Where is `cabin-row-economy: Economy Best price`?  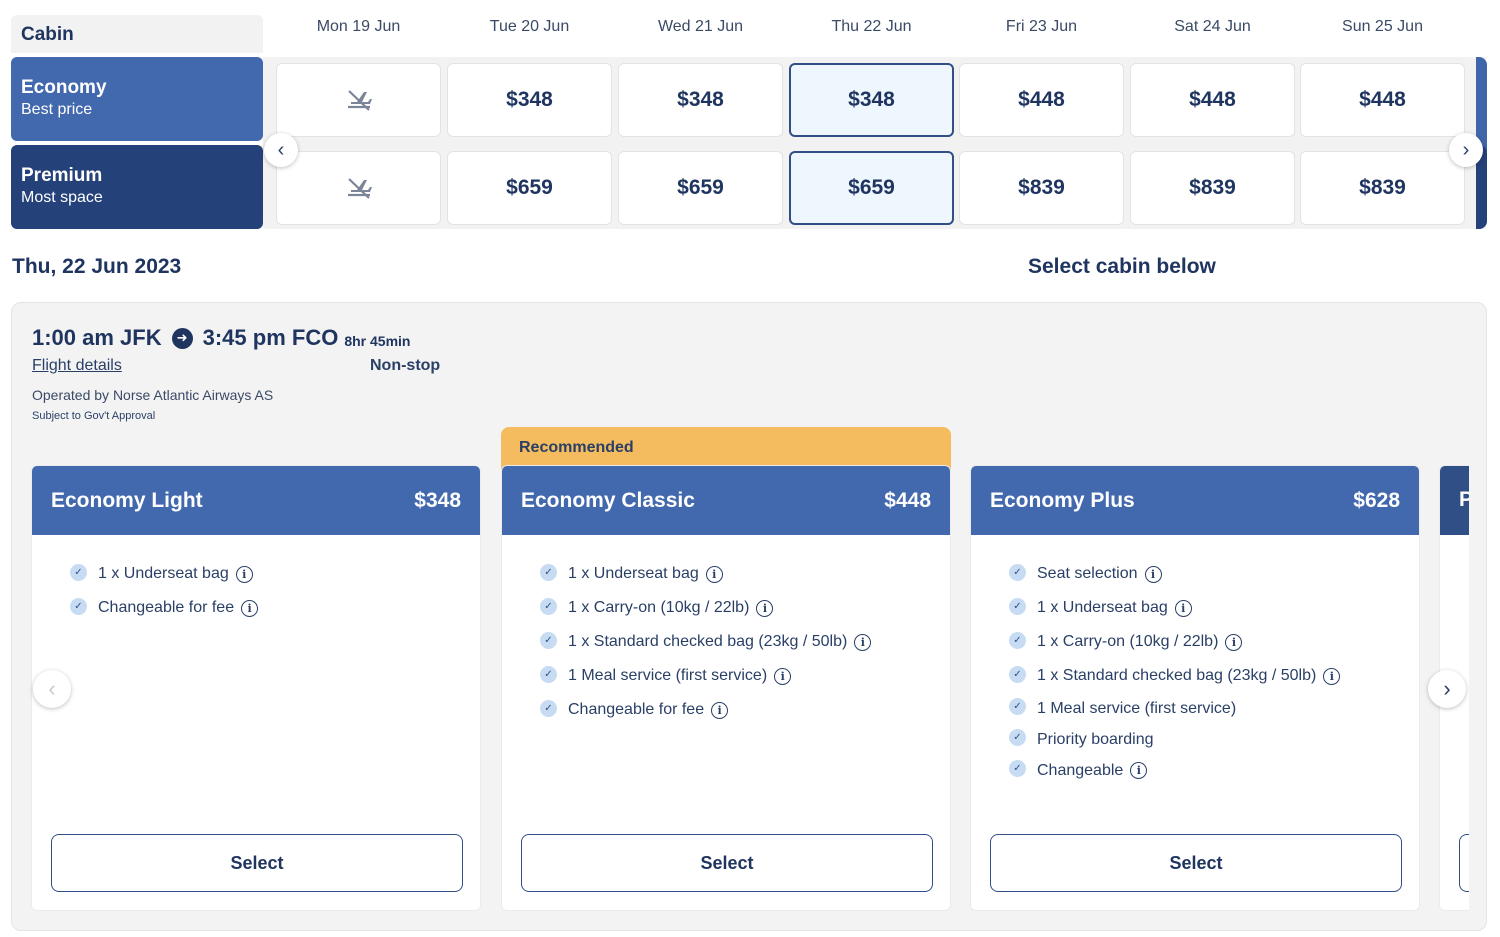 cabin-row-economy: Economy Best price is located at coordinates (137, 99).